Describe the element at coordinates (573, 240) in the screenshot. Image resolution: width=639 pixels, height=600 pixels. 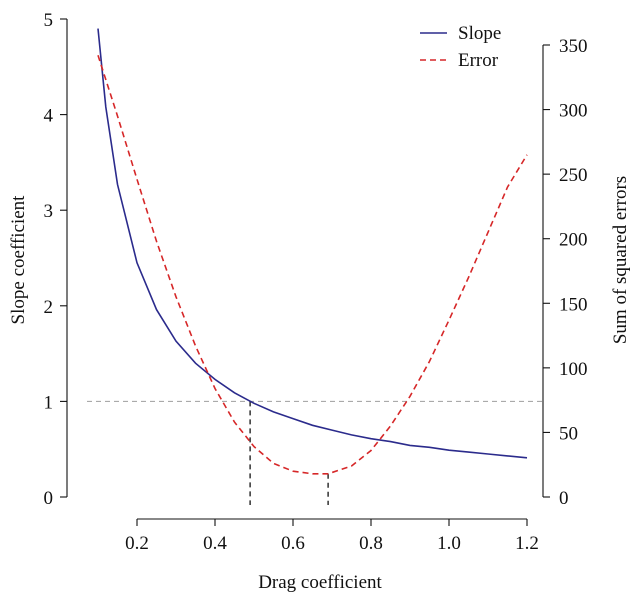
I see `y-right-tick-label: 200` at that location.